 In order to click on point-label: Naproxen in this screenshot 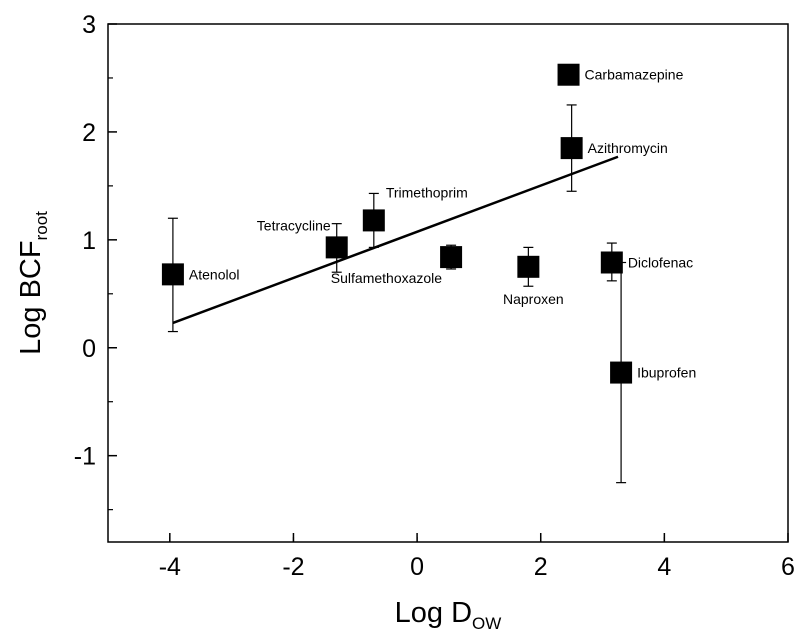, I will do `click(533, 299)`.